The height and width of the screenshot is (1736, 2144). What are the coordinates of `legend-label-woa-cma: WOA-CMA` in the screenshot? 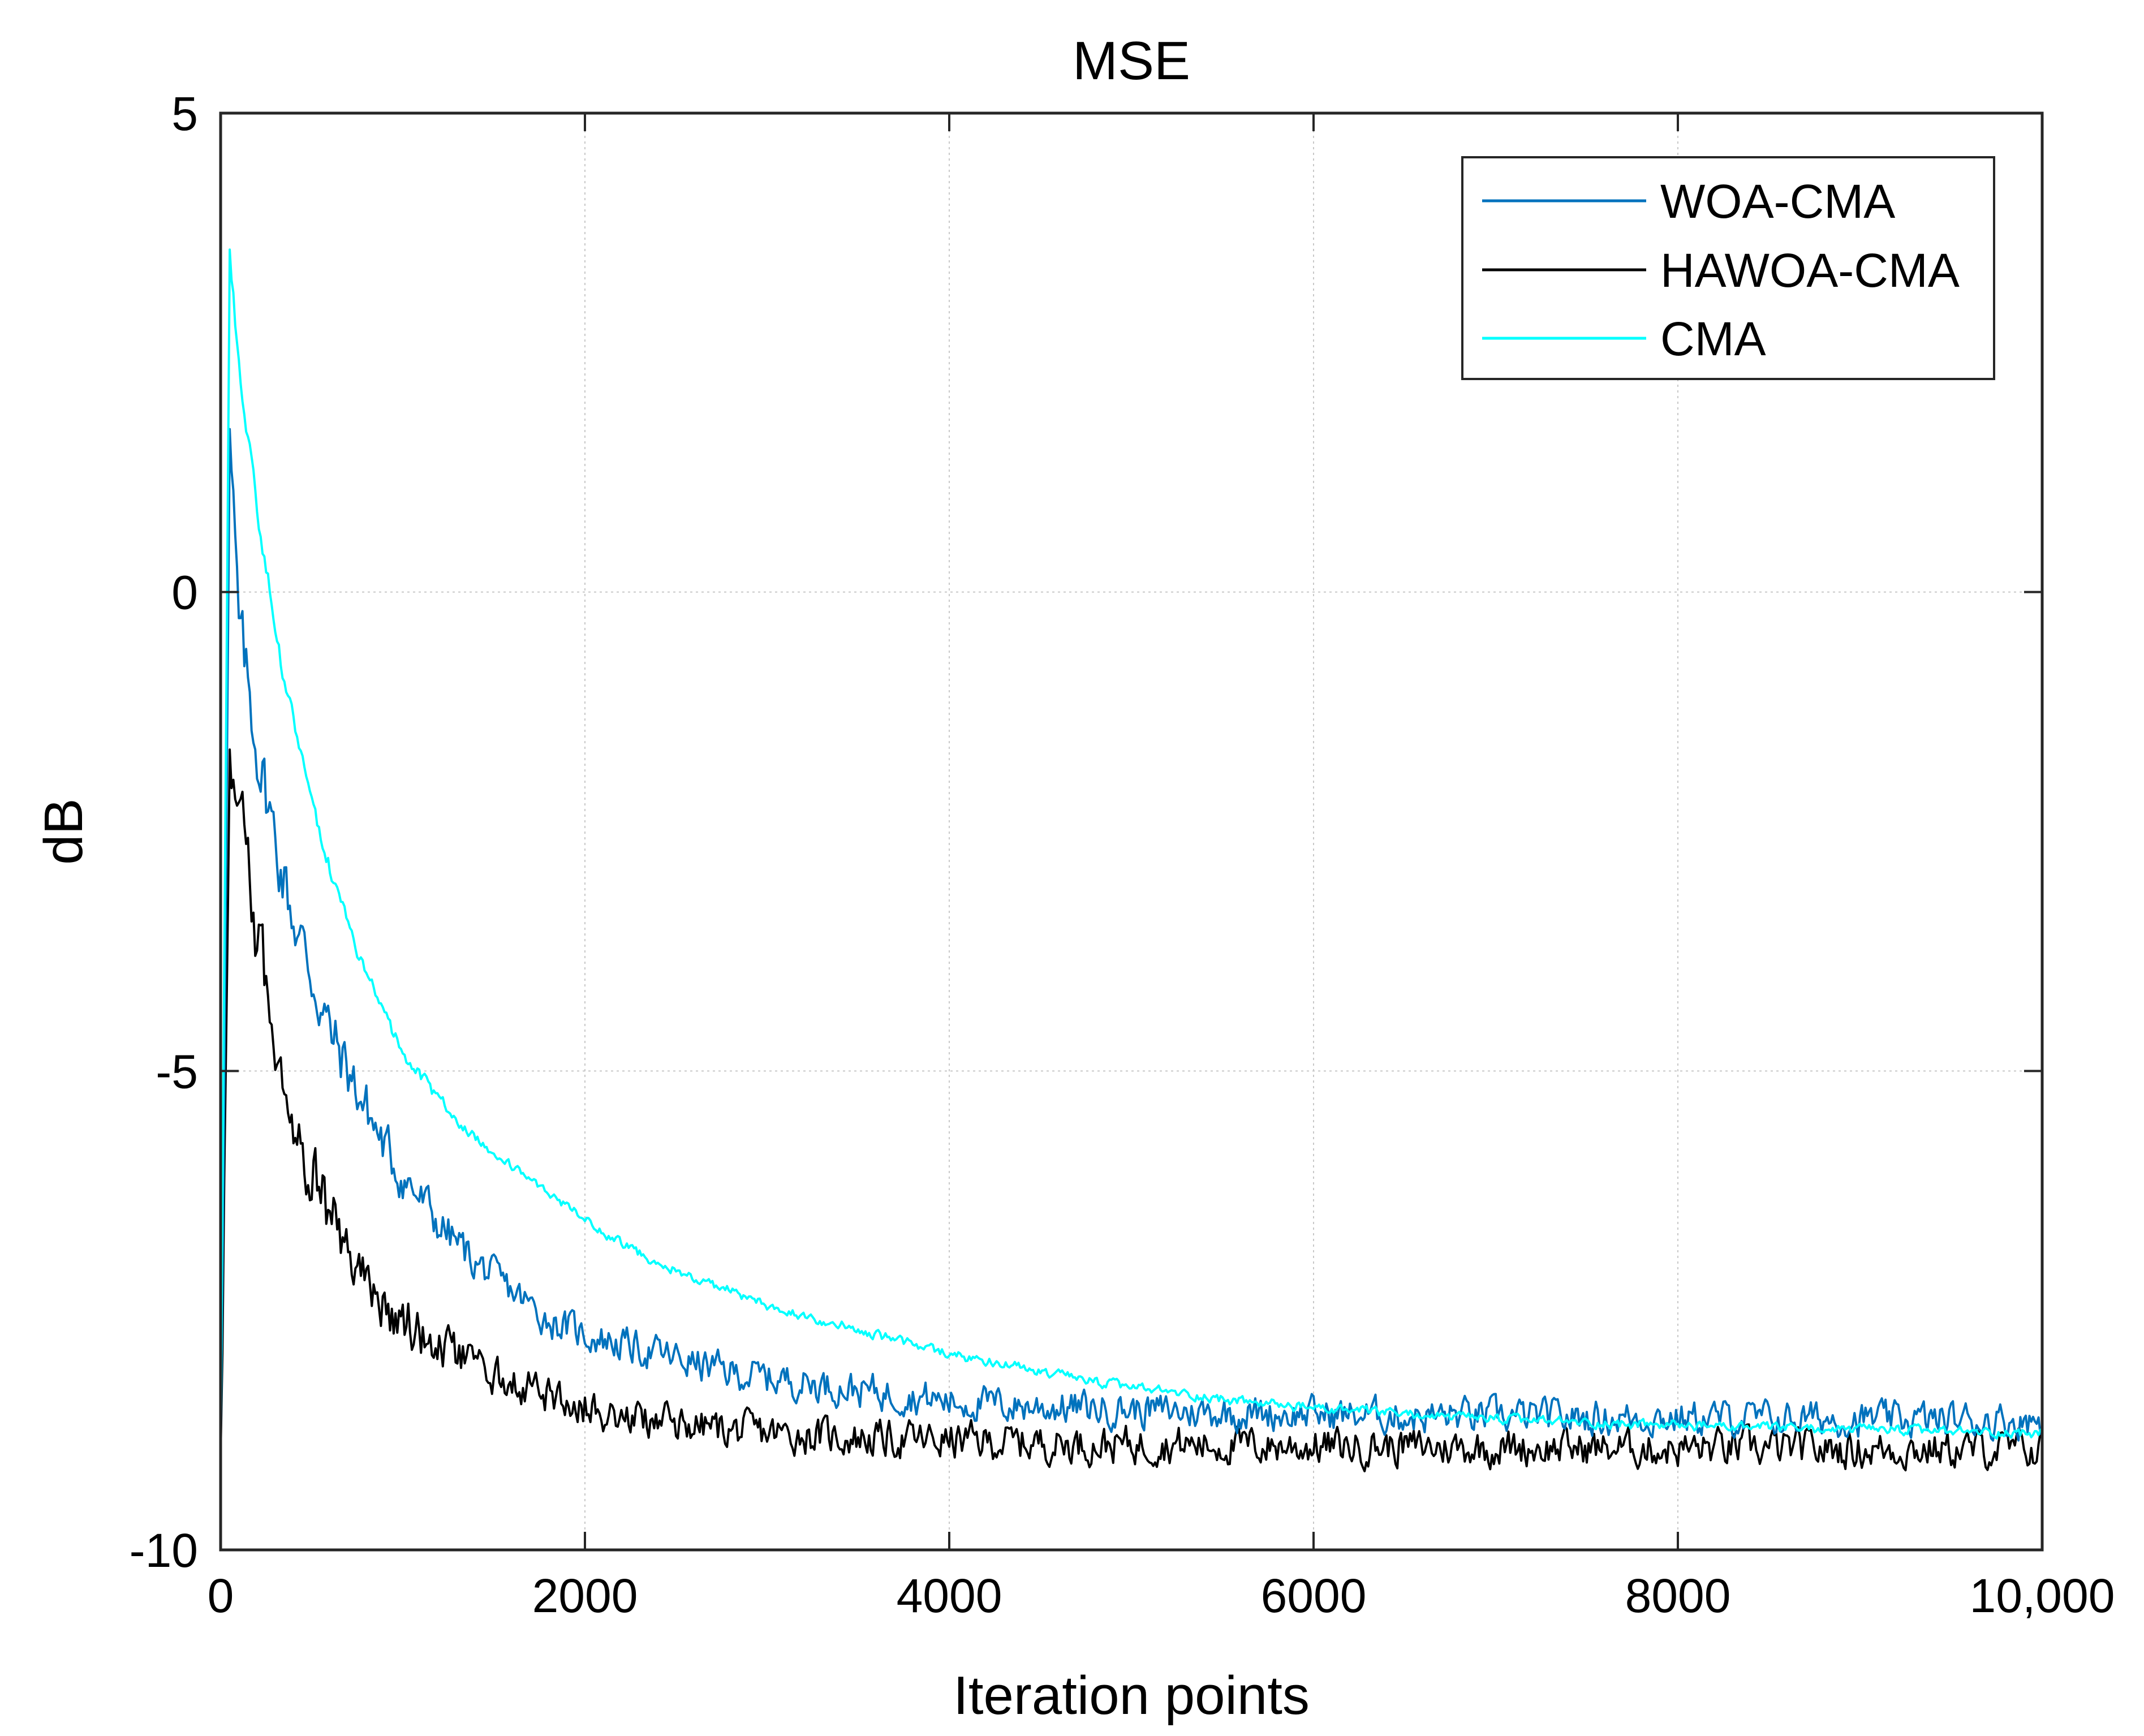 It's located at (1778, 201).